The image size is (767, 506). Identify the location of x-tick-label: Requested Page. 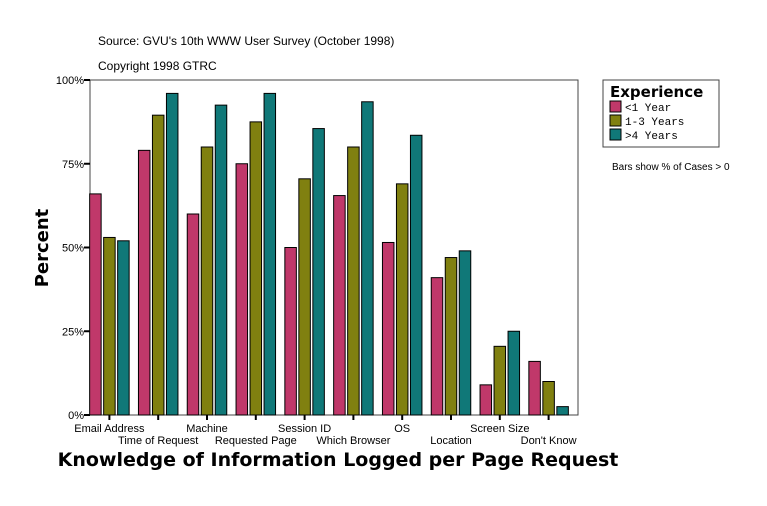
(256, 441).